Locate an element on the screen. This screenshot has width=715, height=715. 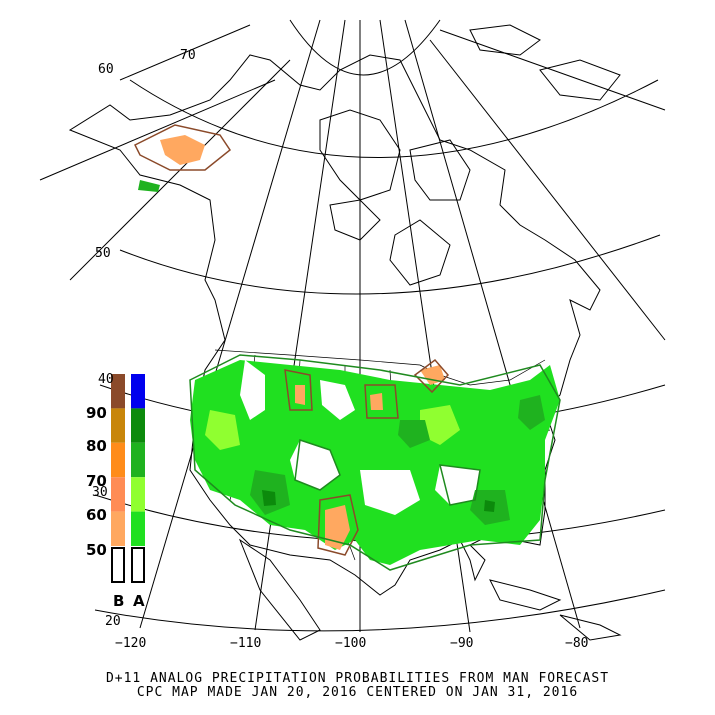
lat-70-line is located at coordinates (365, 47).